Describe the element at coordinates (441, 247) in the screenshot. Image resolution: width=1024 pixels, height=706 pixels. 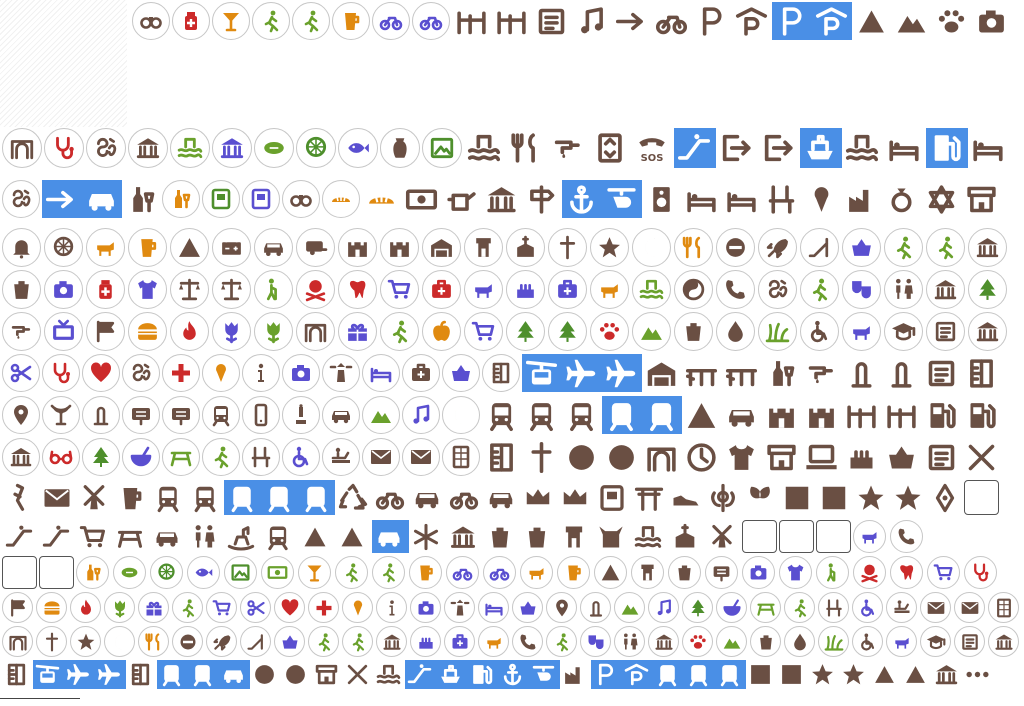
I see `garage-icon` at that location.